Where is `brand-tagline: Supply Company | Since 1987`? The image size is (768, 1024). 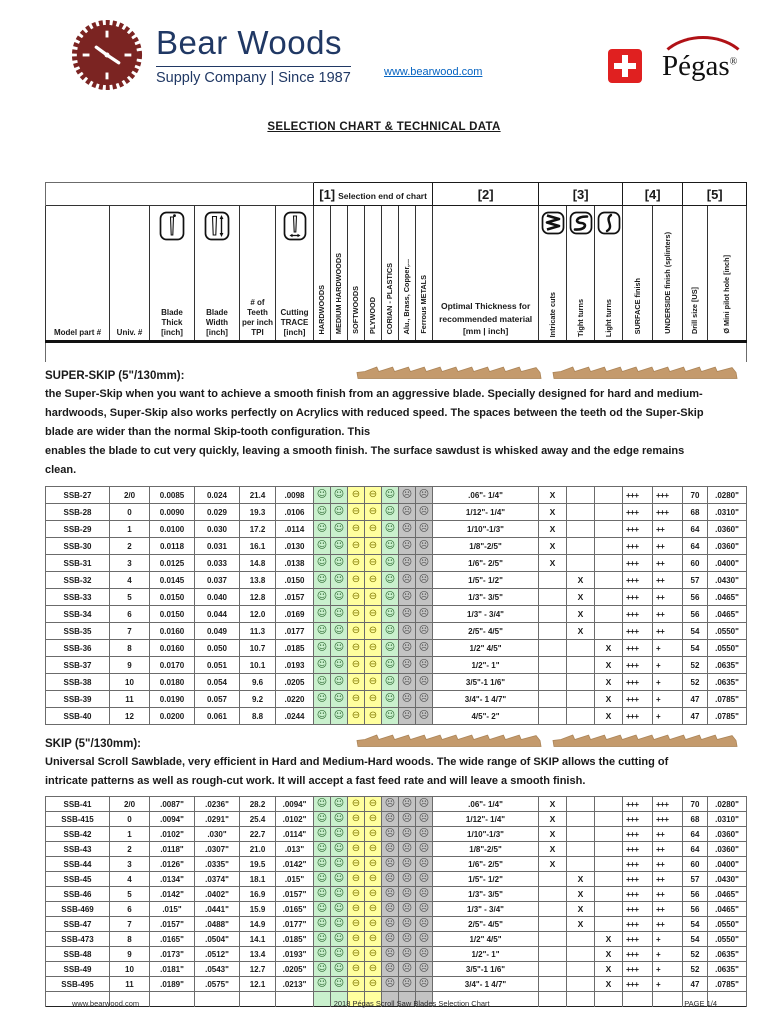
brand-tagline: Supply Company | Since 1987 is located at coordinates (253, 76).